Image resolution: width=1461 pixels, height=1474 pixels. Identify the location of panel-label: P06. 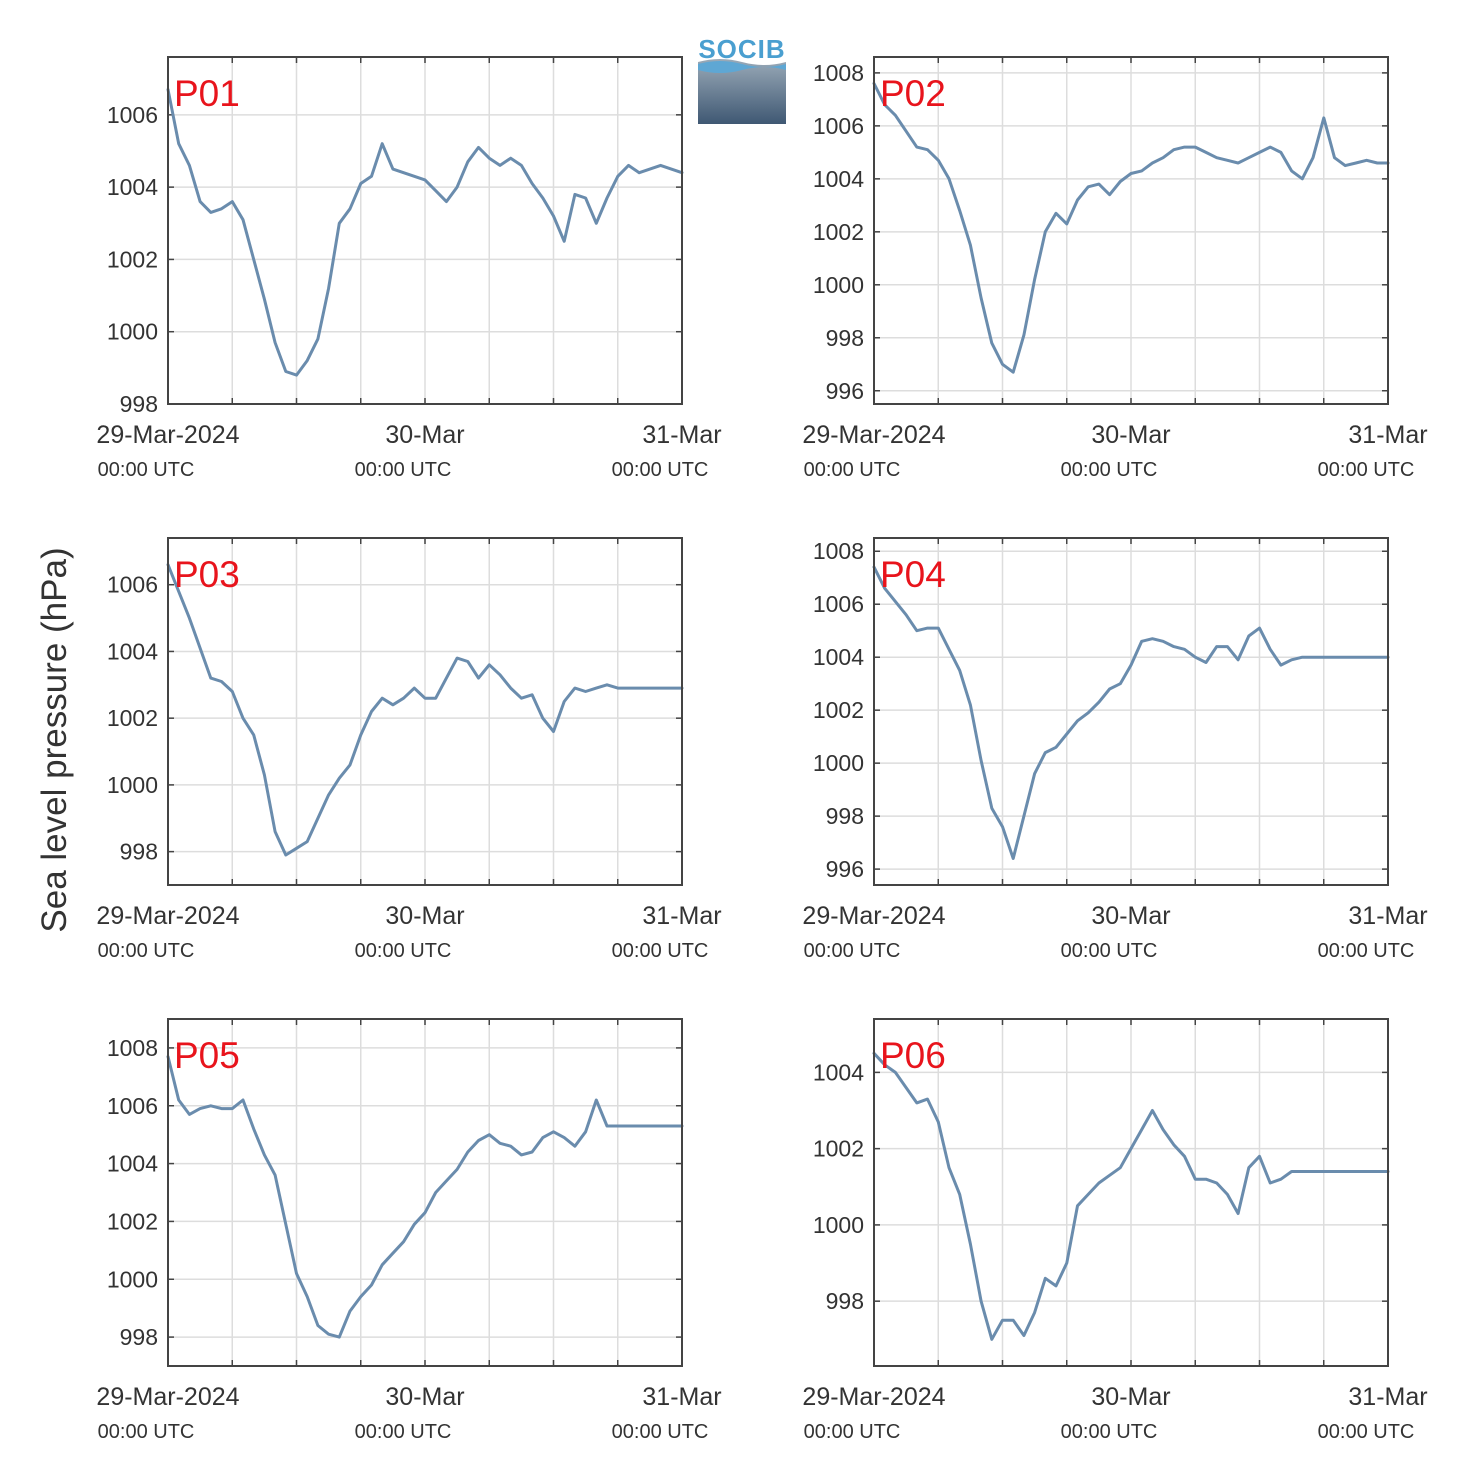
(913, 1055).